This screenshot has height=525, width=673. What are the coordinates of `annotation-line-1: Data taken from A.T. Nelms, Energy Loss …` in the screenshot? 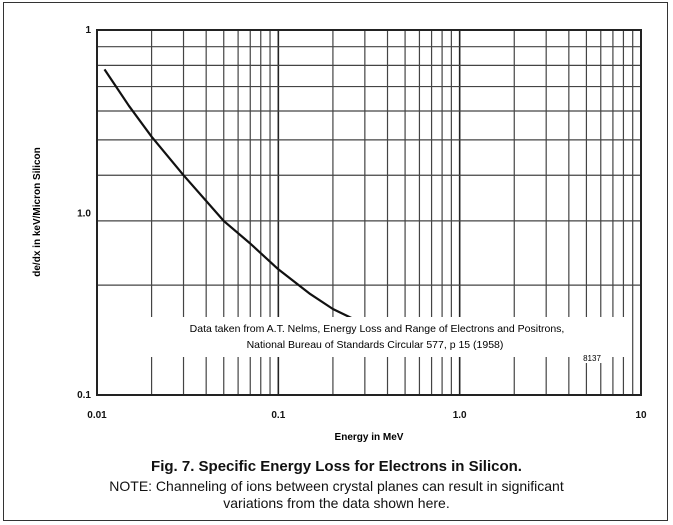 It's located at (377, 329).